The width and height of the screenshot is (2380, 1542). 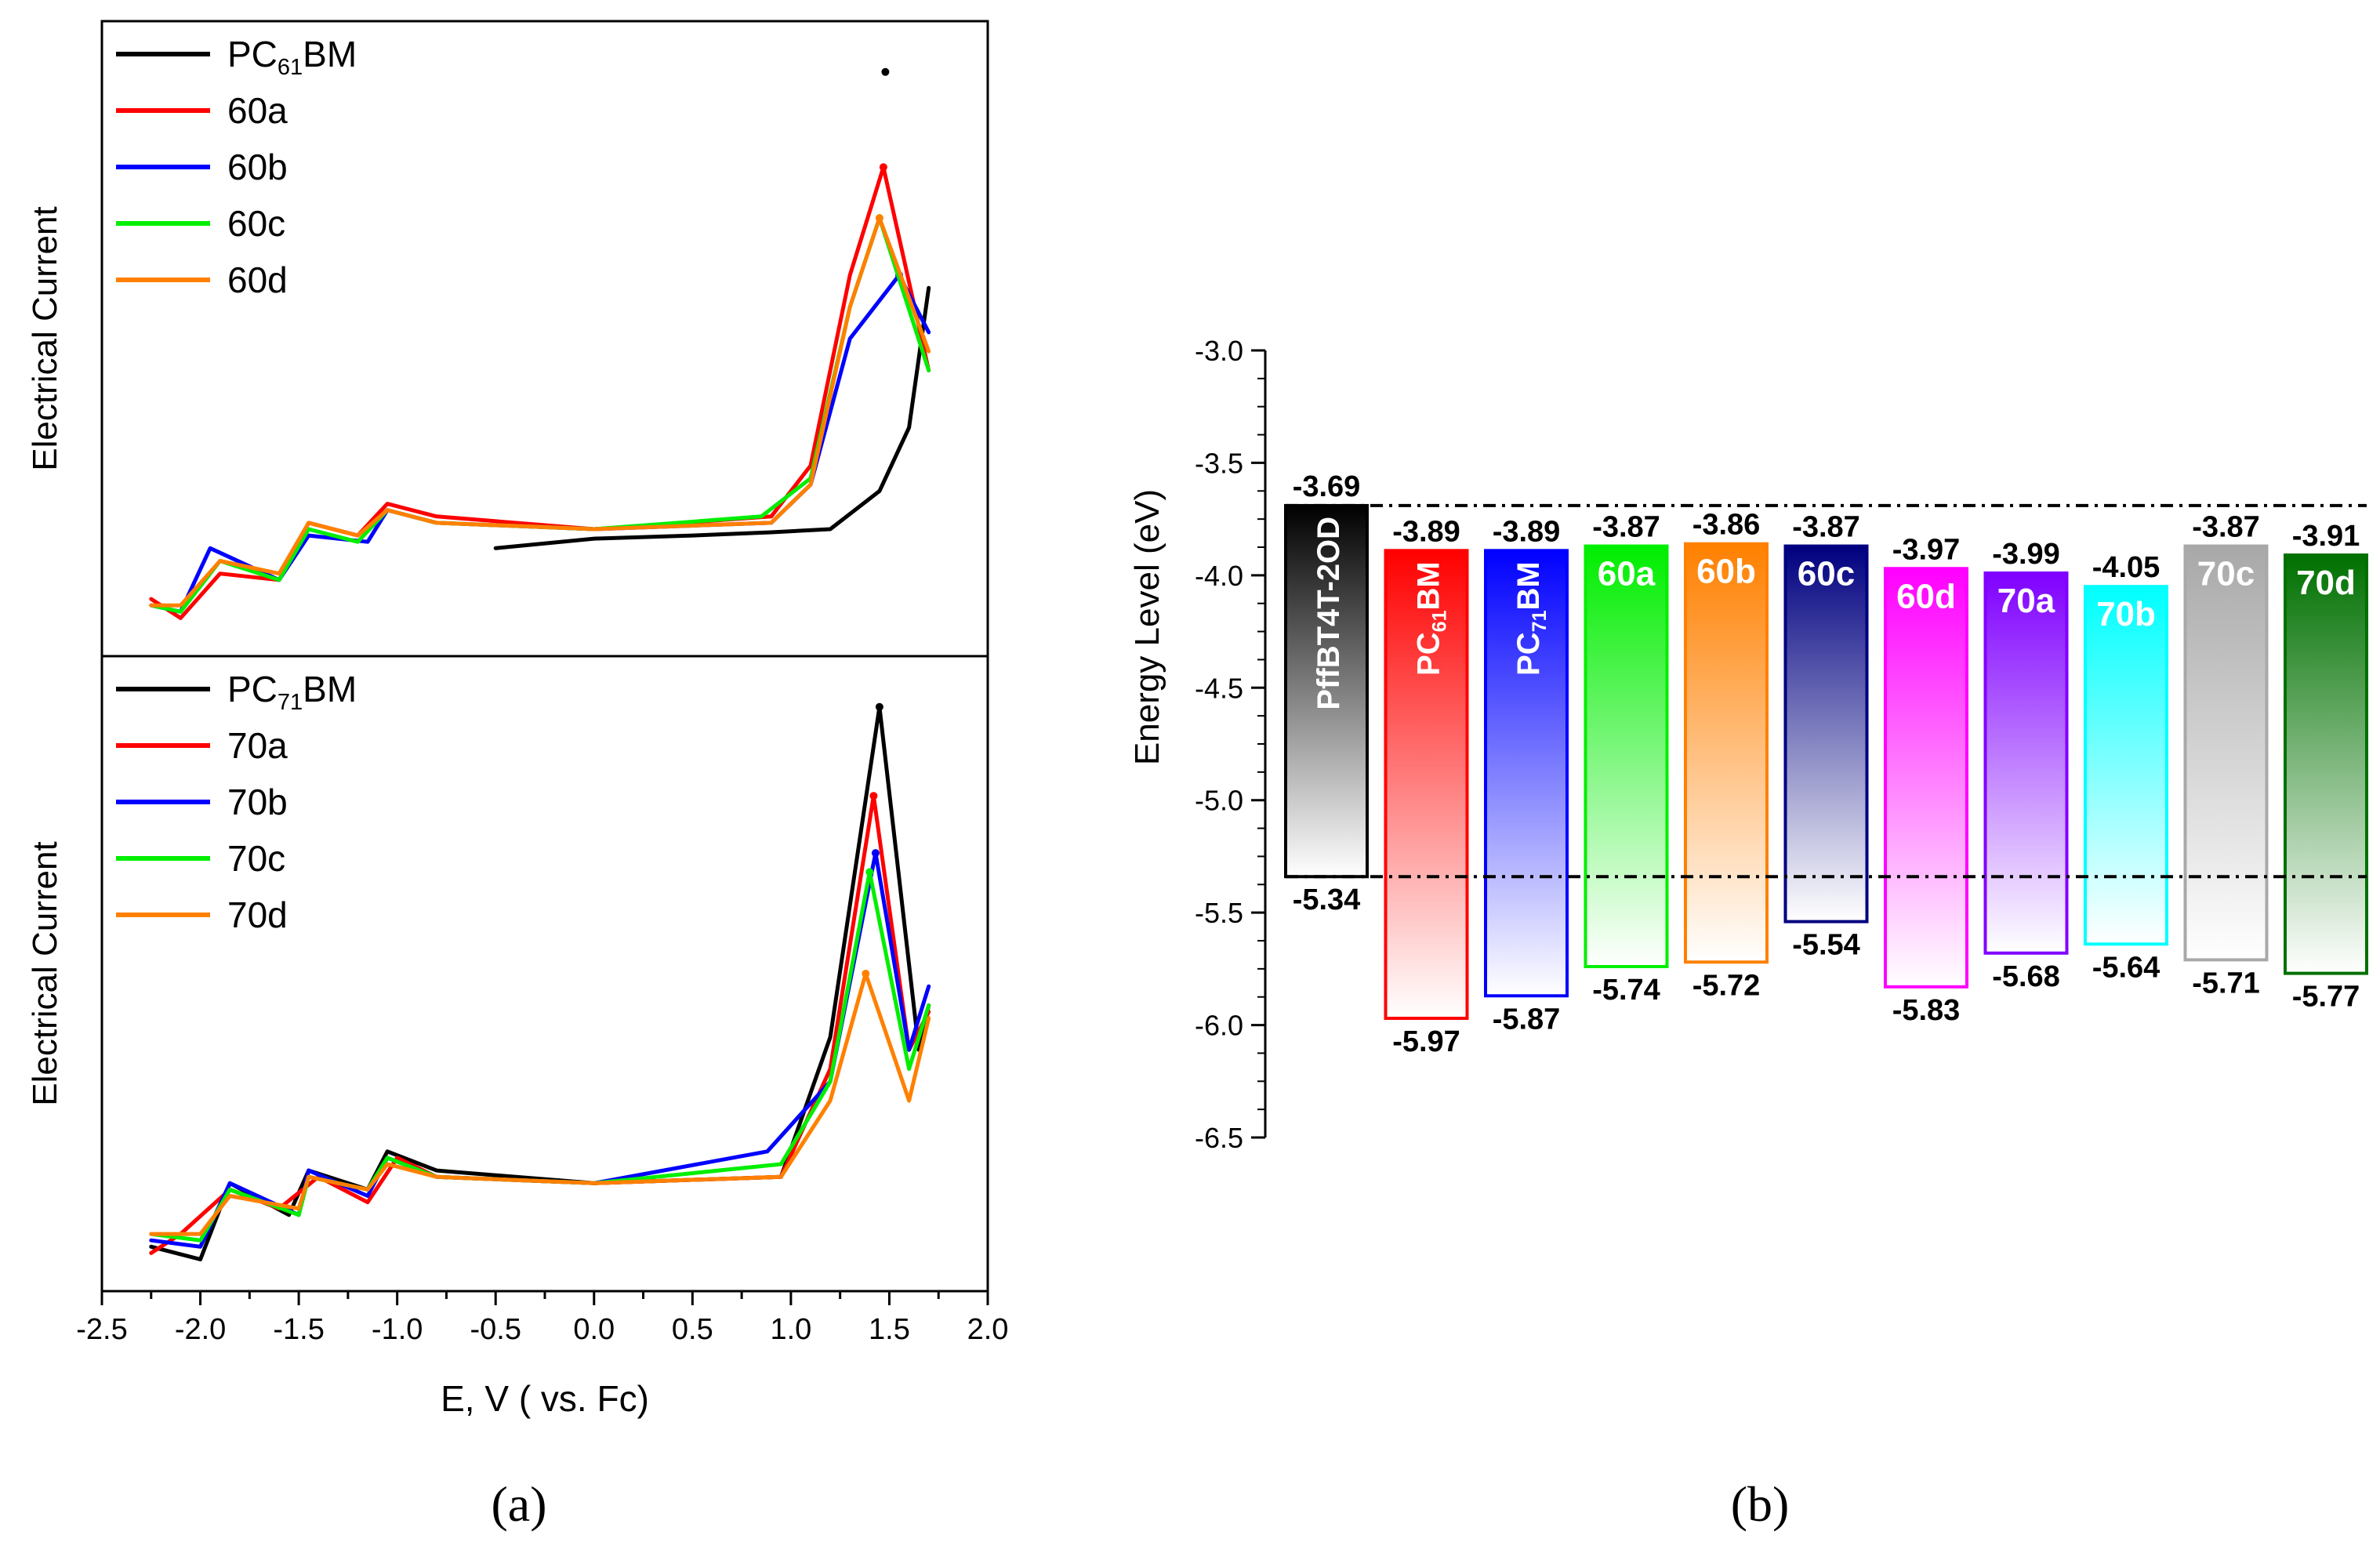 I want to click on legend-label-60d: 60d, so click(x=257, y=279).